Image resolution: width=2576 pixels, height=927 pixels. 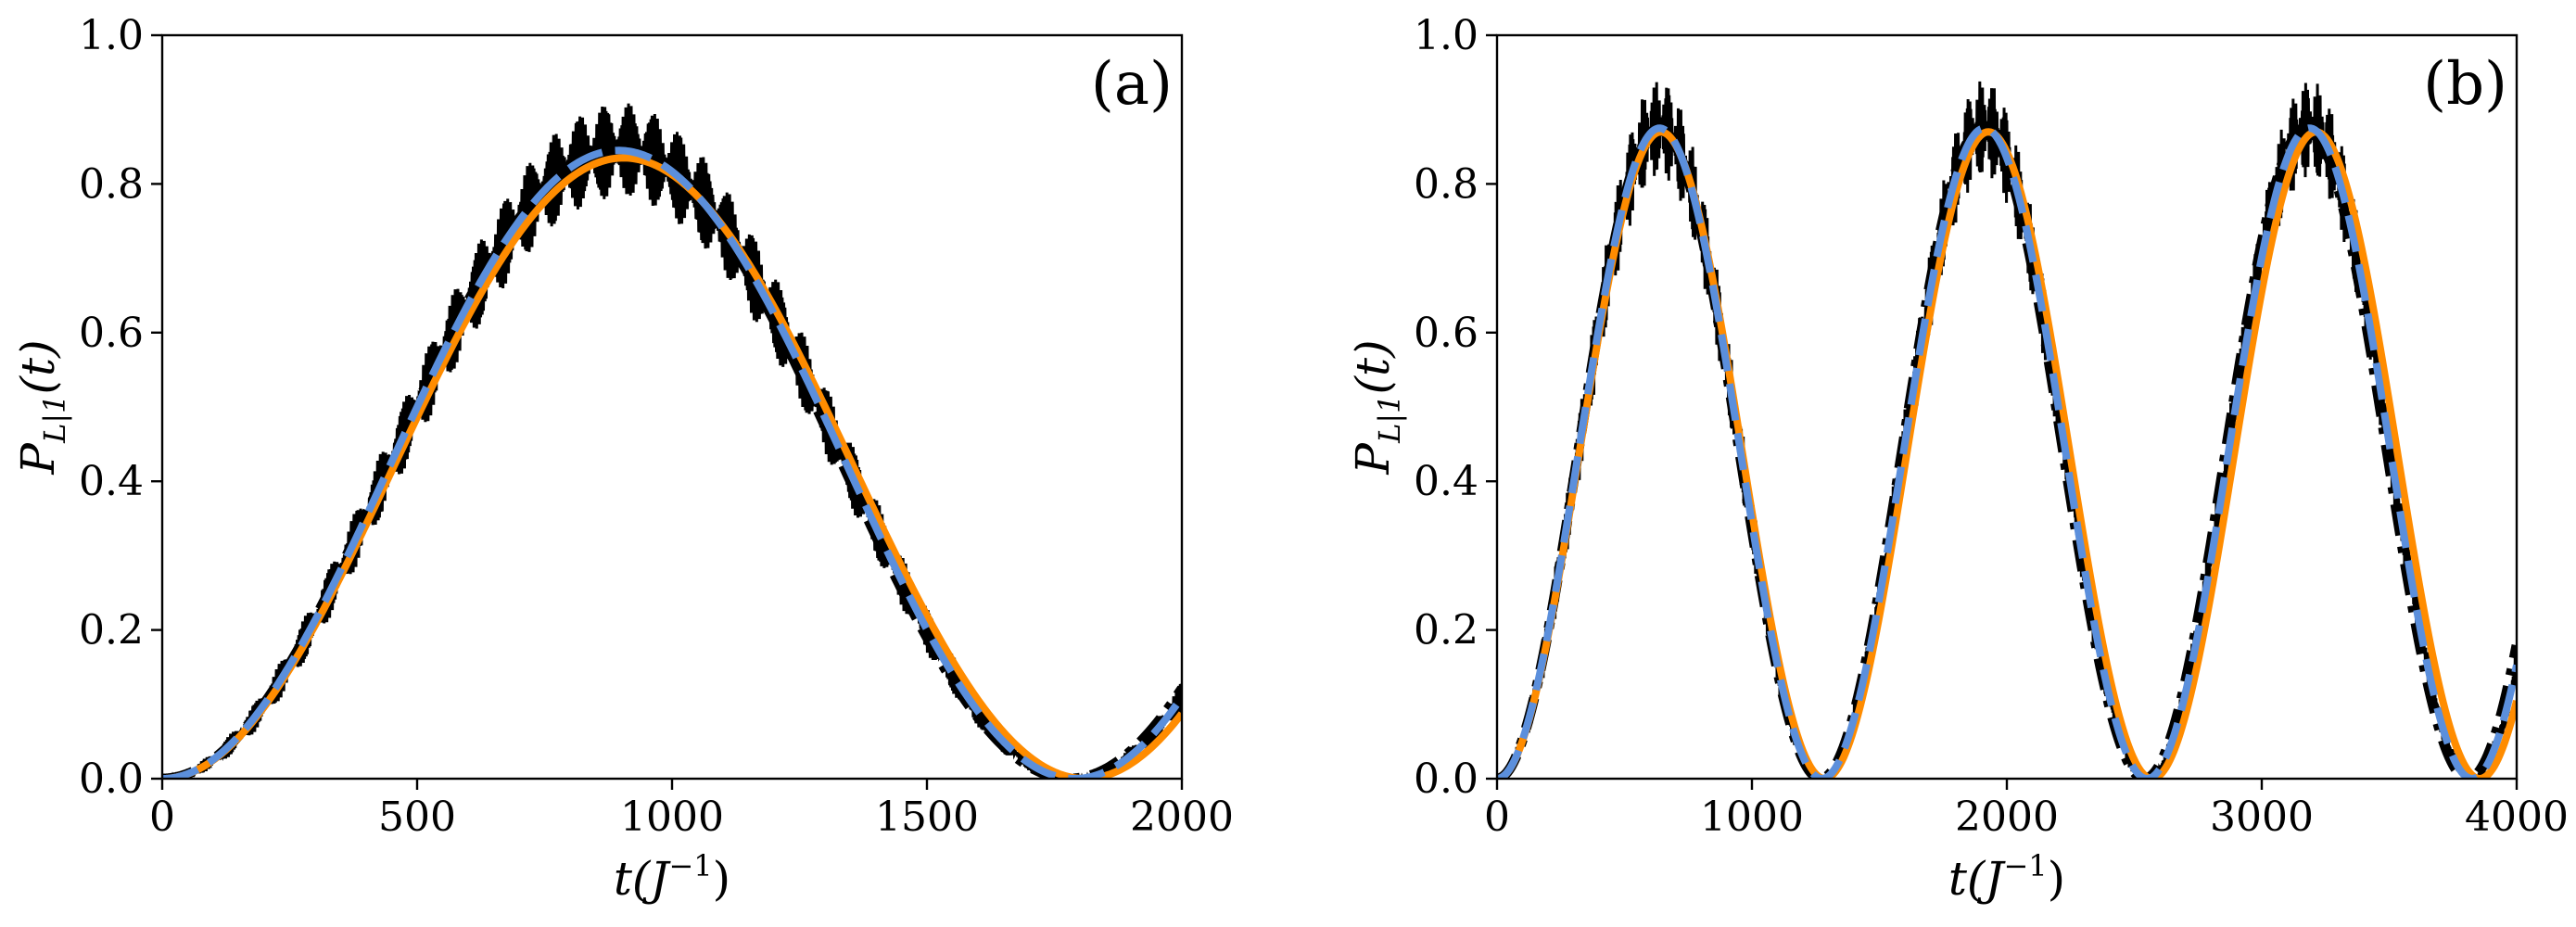 I want to click on panel-b-x-tick-label: 0, so click(x=1497, y=818).